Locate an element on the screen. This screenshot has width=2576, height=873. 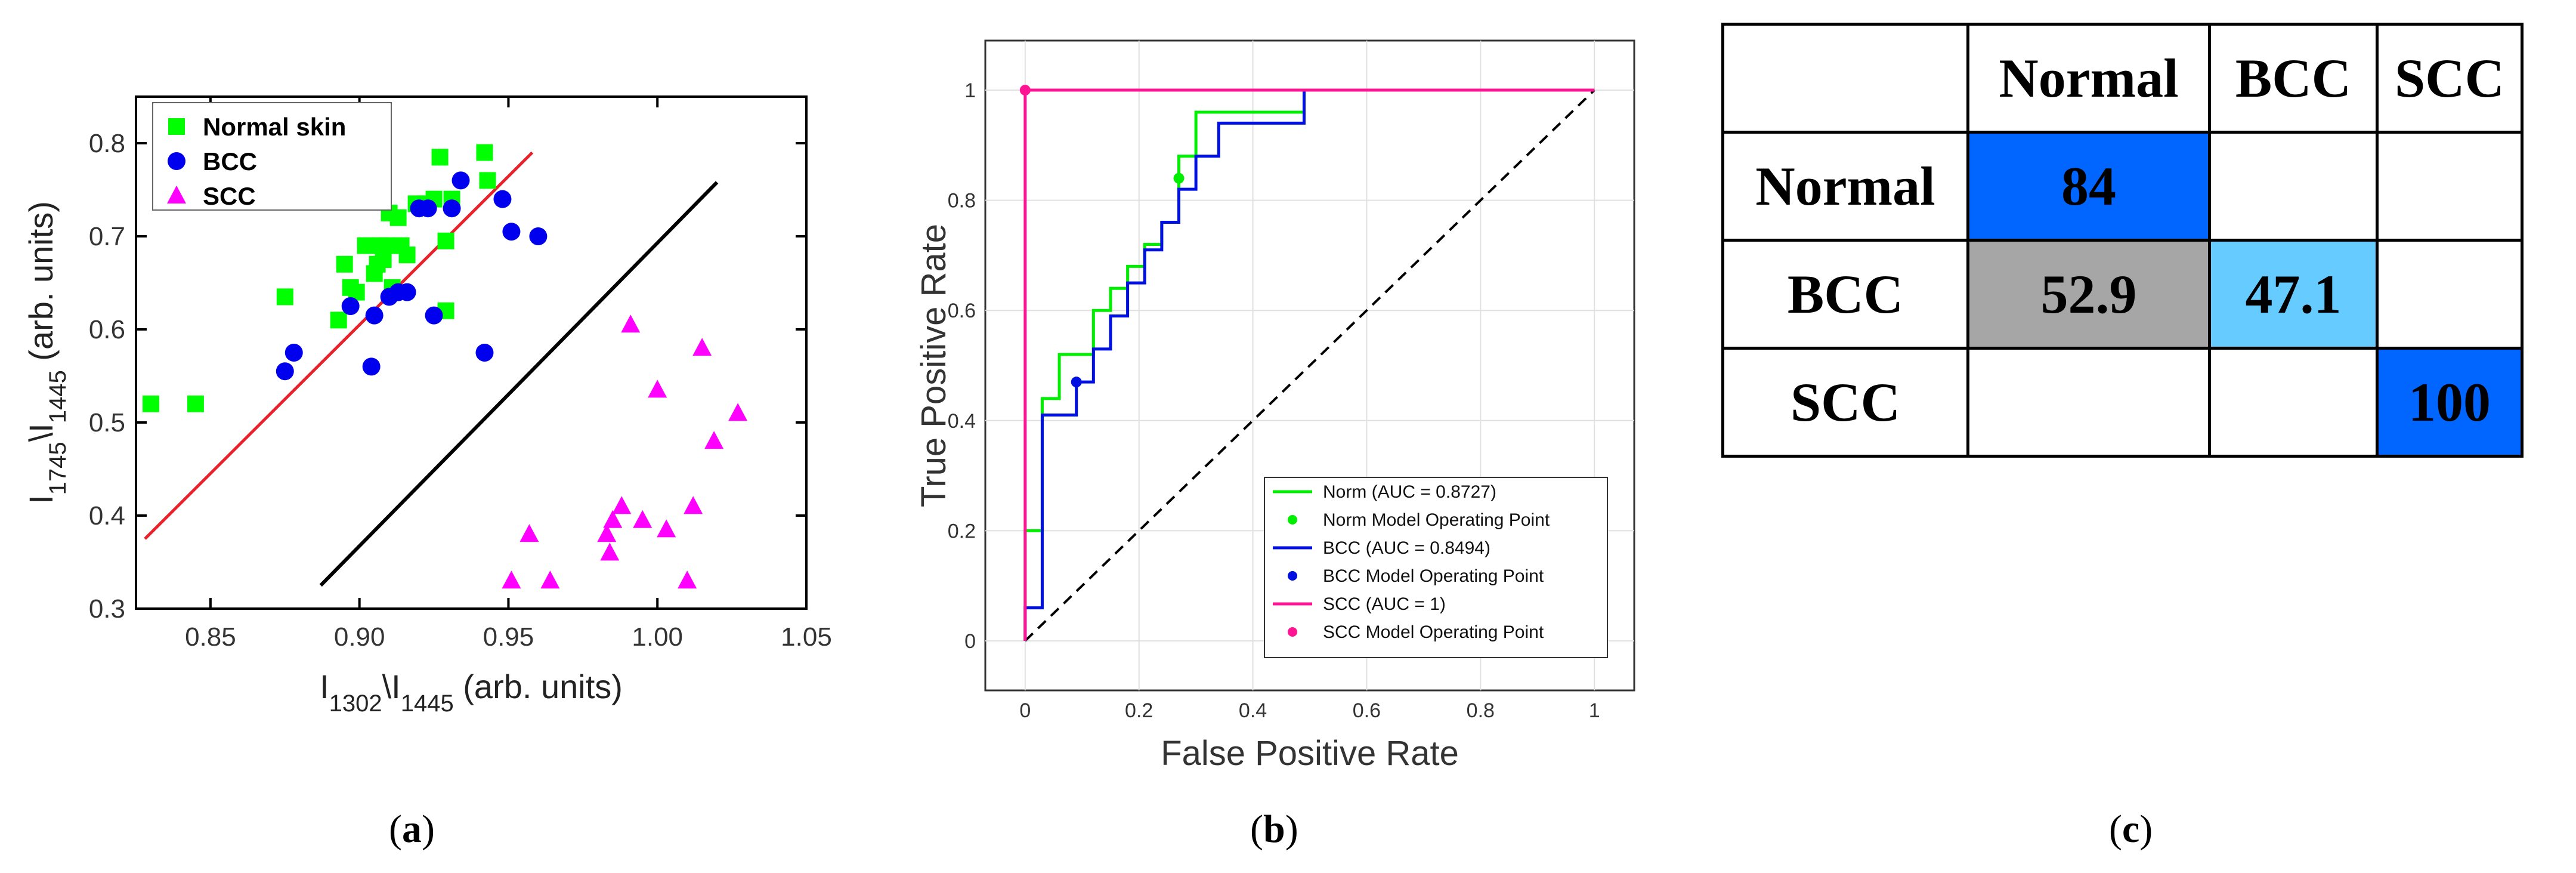
decision-boundary-line is located at coordinates (519, 384).